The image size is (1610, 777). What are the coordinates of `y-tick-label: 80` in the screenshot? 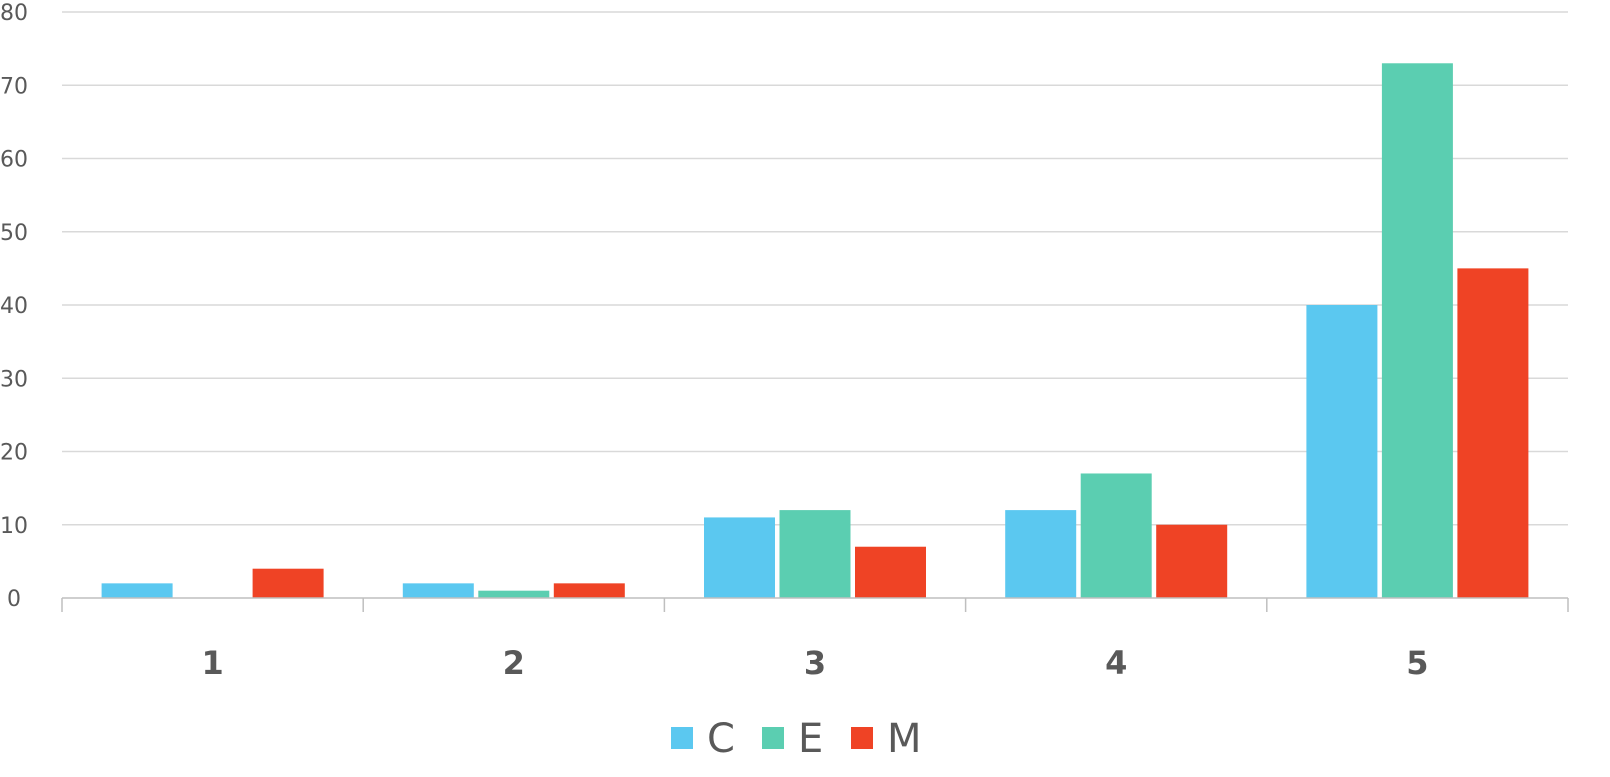 It's located at (14, 13).